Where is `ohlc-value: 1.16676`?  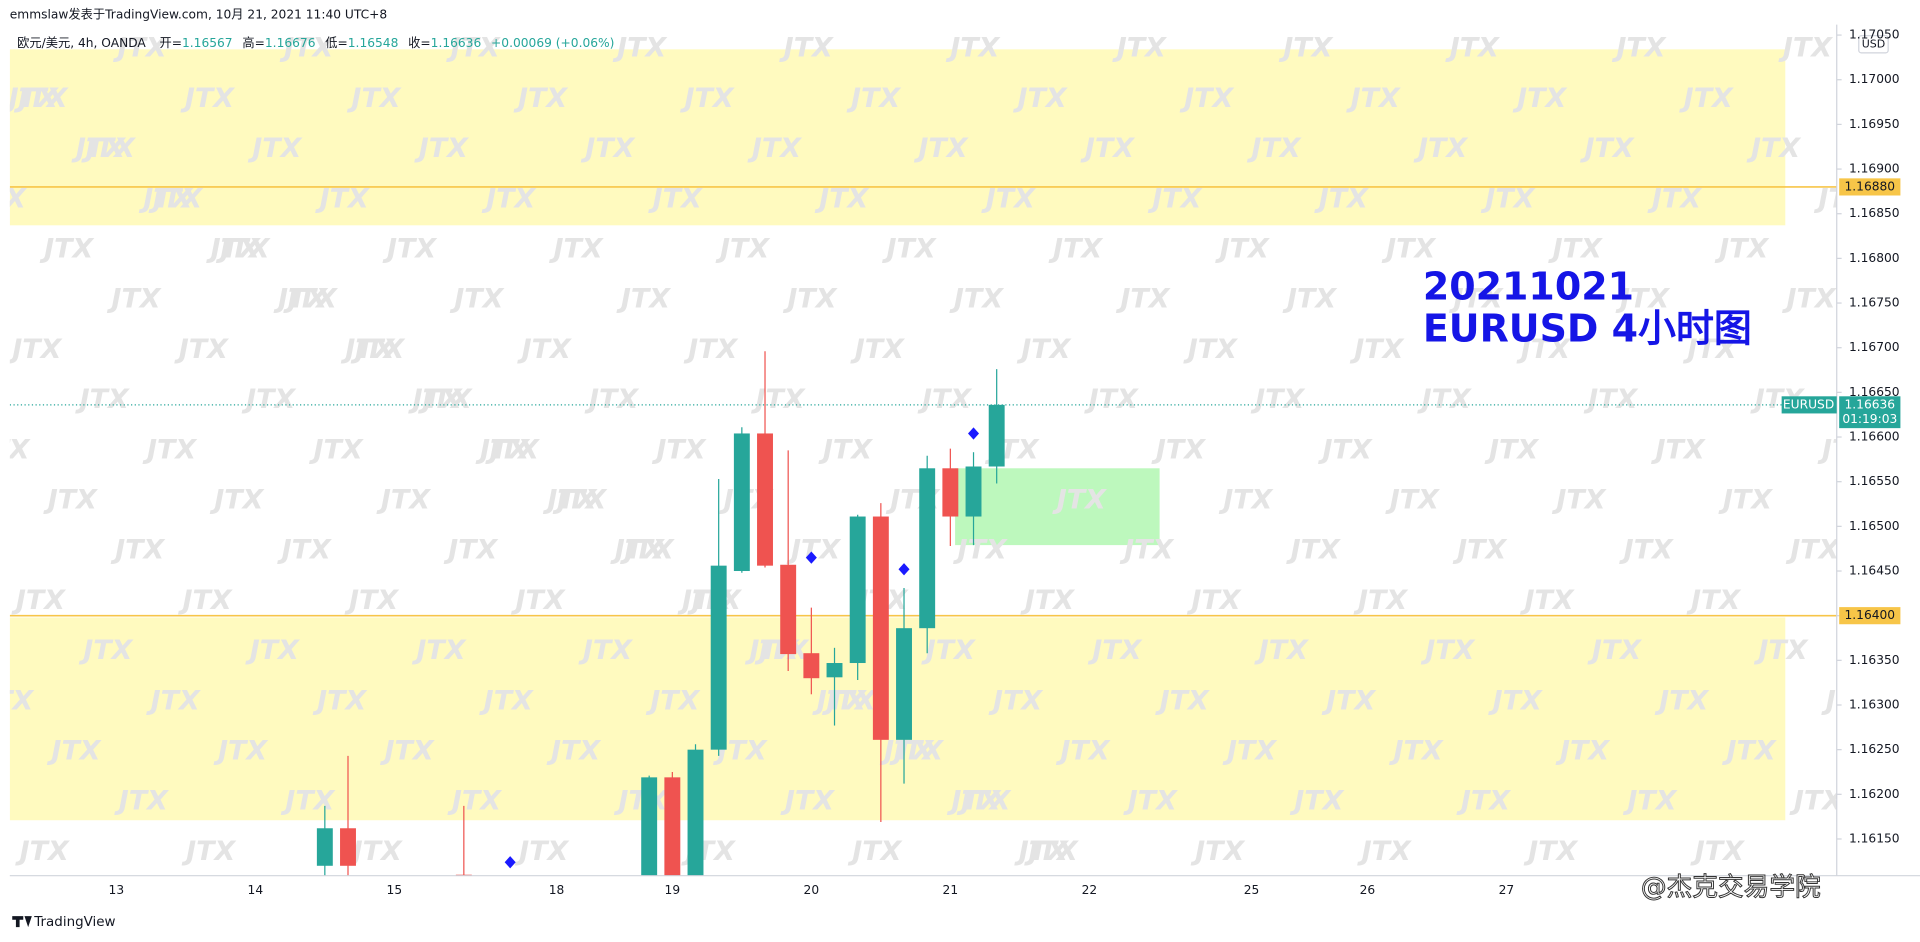
ohlc-value: 1.16676 is located at coordinates (290, 43).